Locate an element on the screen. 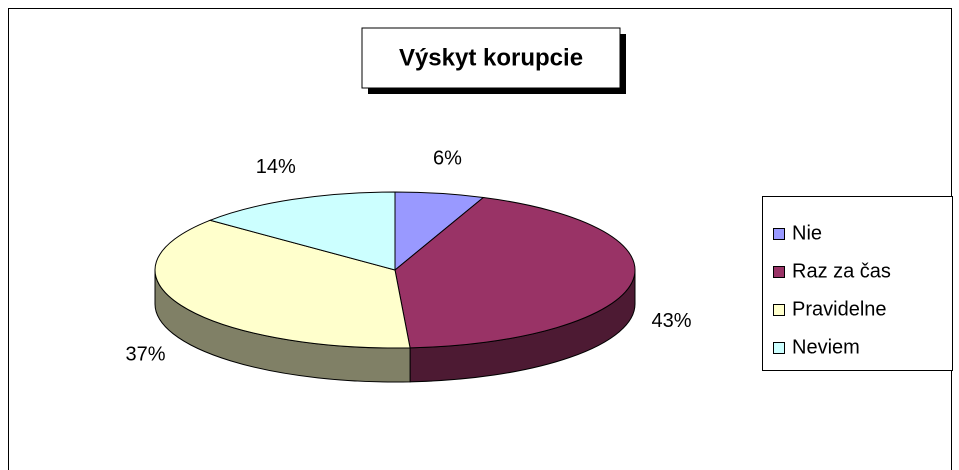  title-box is located at coordinates (491, 58).